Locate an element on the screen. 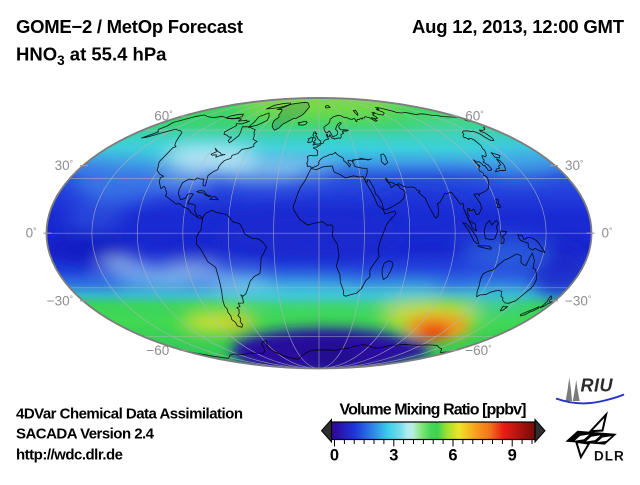 The height and width of the screenshot is (485, 640). svg-text: DLR is located at coordinates (609, 456).